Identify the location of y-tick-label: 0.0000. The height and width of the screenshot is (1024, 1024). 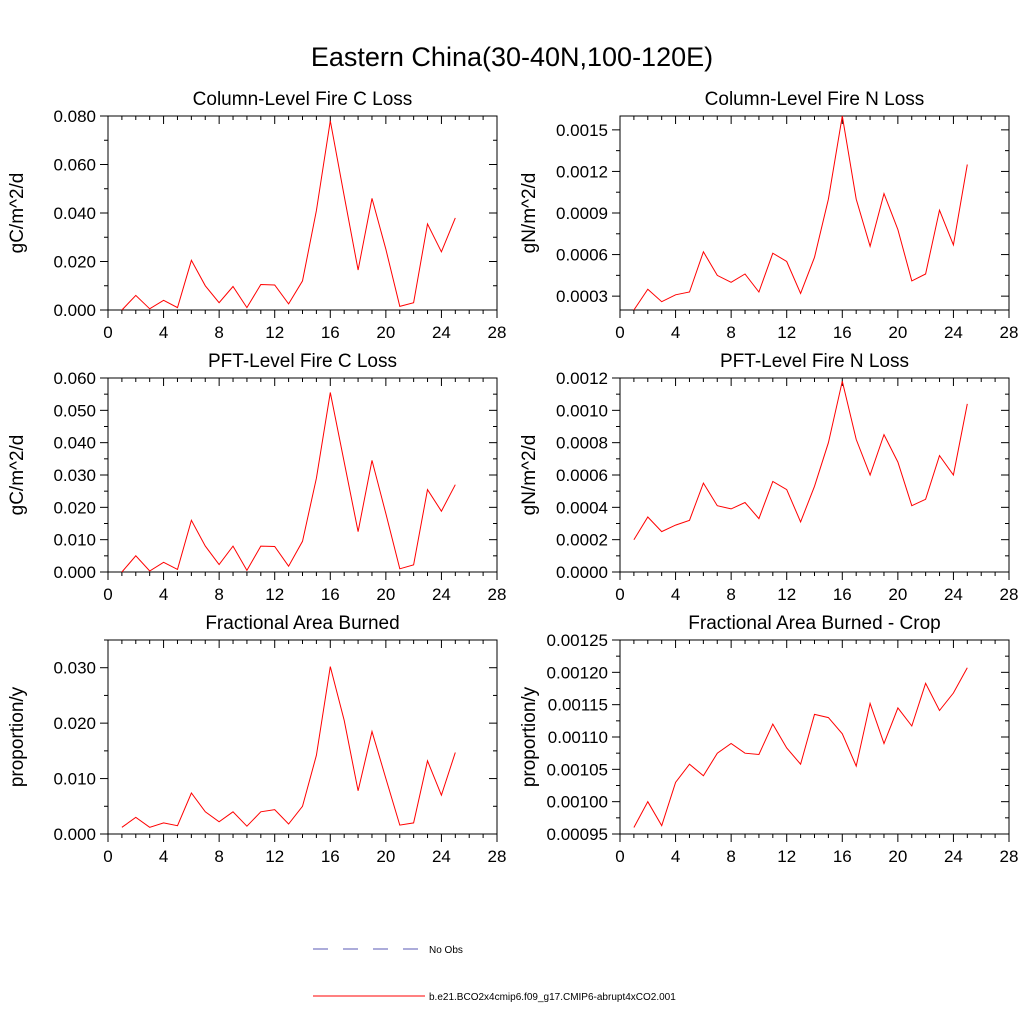
(582, 572).